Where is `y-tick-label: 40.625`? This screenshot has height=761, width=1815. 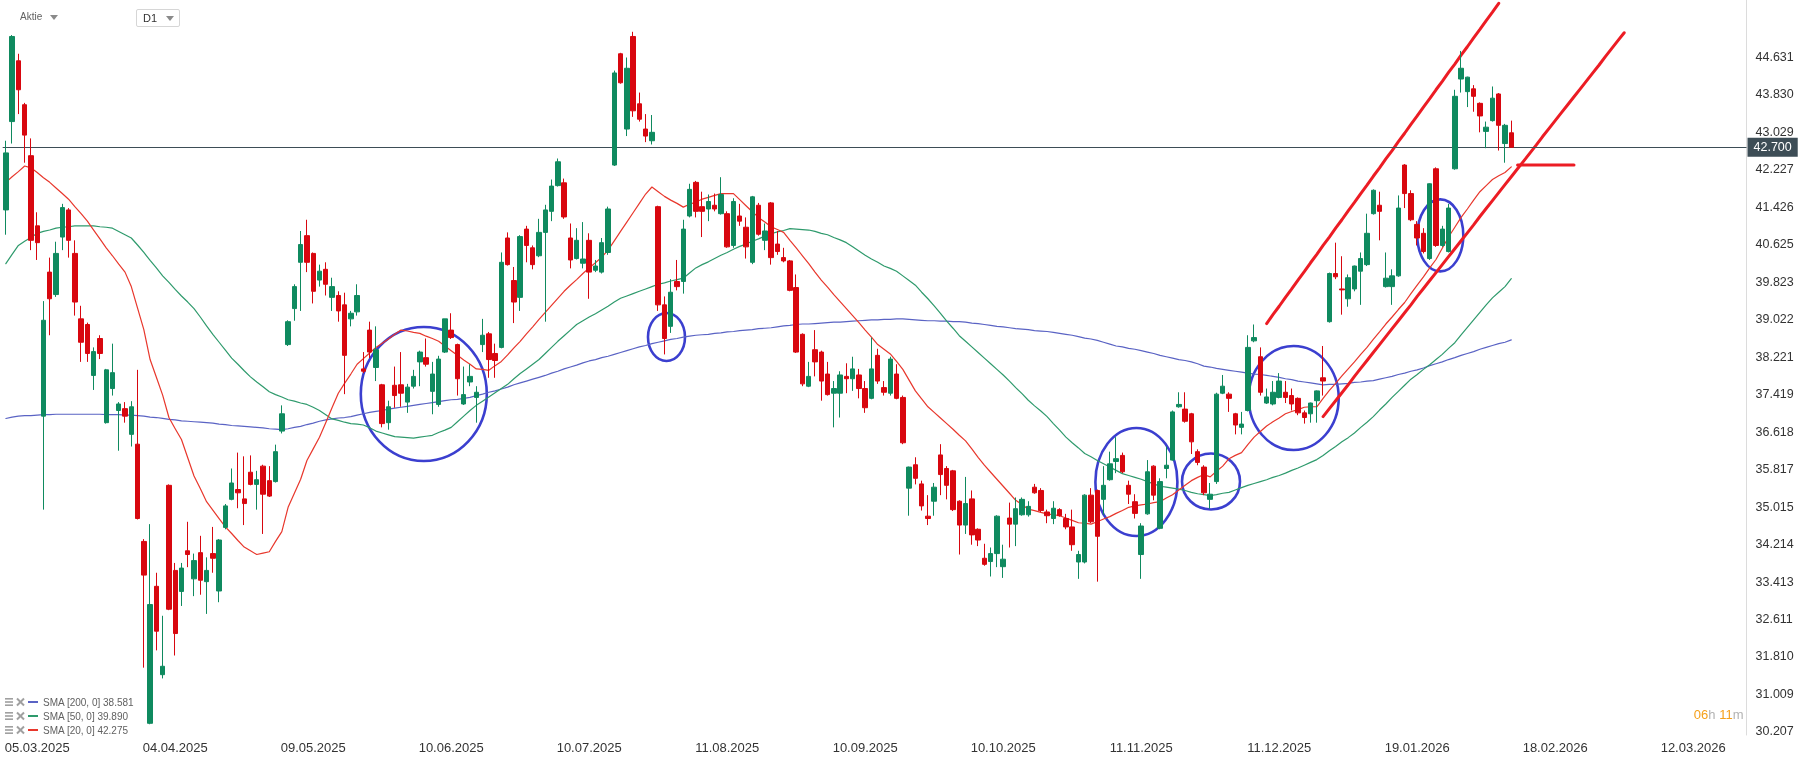 y-tick-label: 40.625 is located at coordinates (1774, 244).